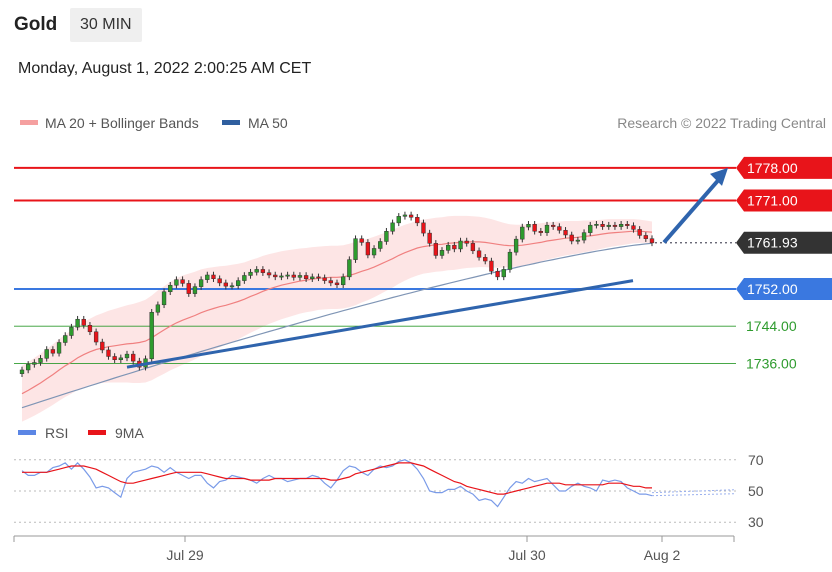  What do you see at coordinates (165, 68) in the screenshot?
I see `timestamp: Monday, August 1, 2022 2:00:25 AM CET` at bounding box center [165, 68].